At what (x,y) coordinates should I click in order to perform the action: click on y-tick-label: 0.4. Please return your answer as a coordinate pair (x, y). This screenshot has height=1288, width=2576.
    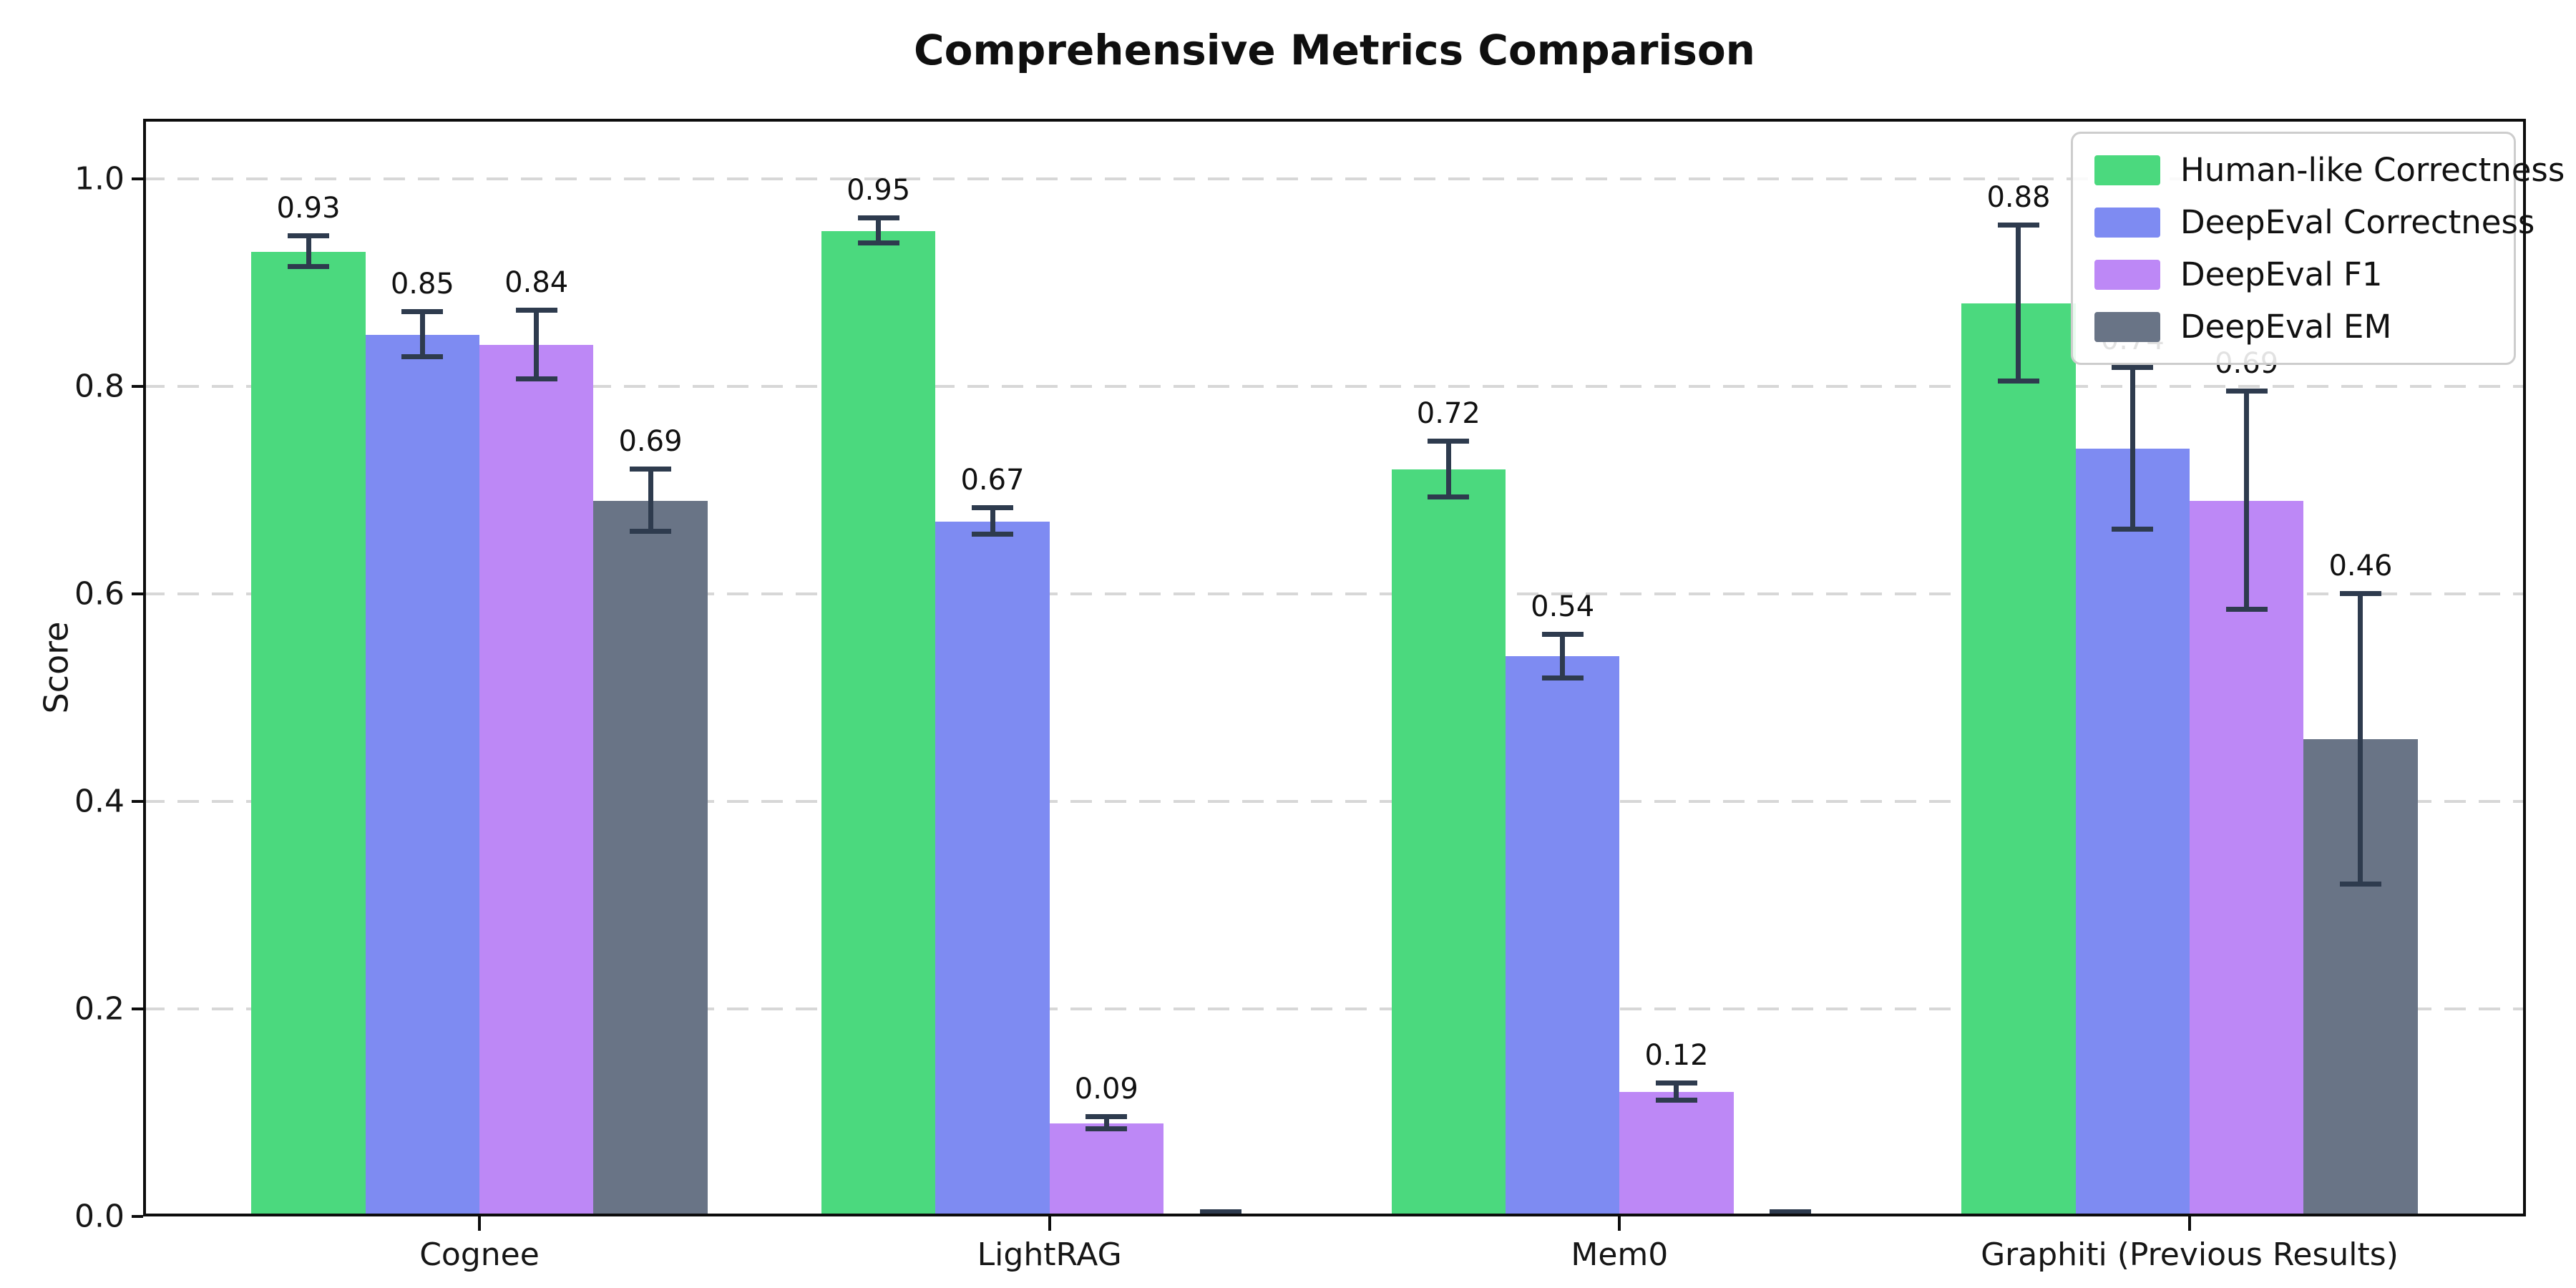
    Looking at the image, I should click on (100, 801).